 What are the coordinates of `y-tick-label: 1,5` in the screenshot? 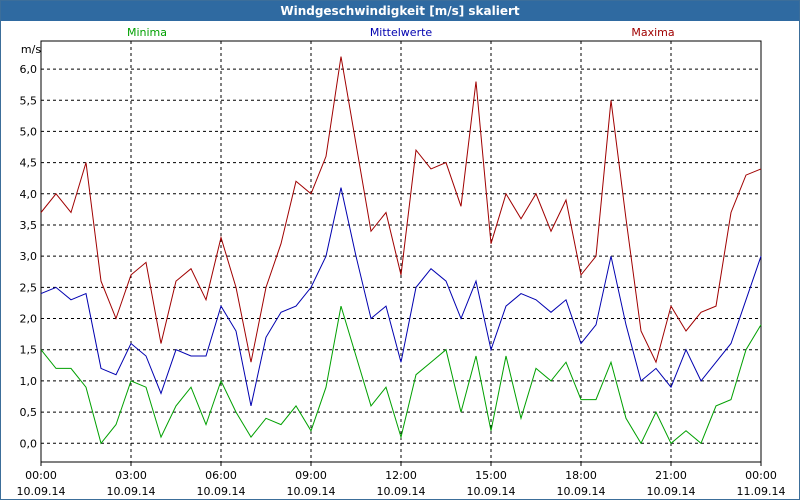 It's located at (29, 350).